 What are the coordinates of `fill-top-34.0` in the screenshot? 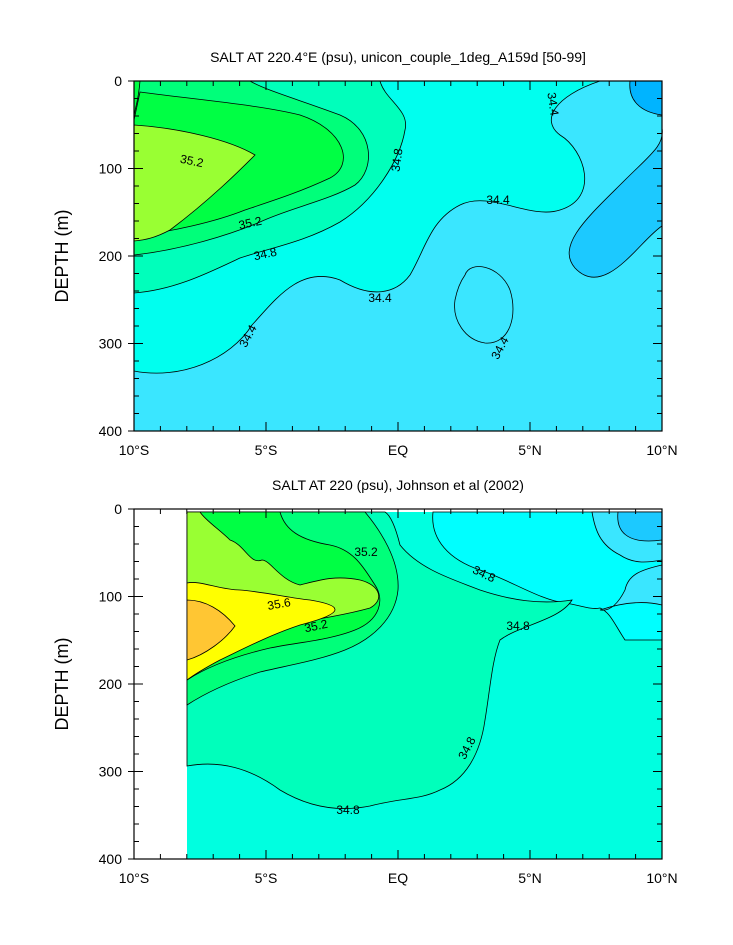 It's located at (615, 202).